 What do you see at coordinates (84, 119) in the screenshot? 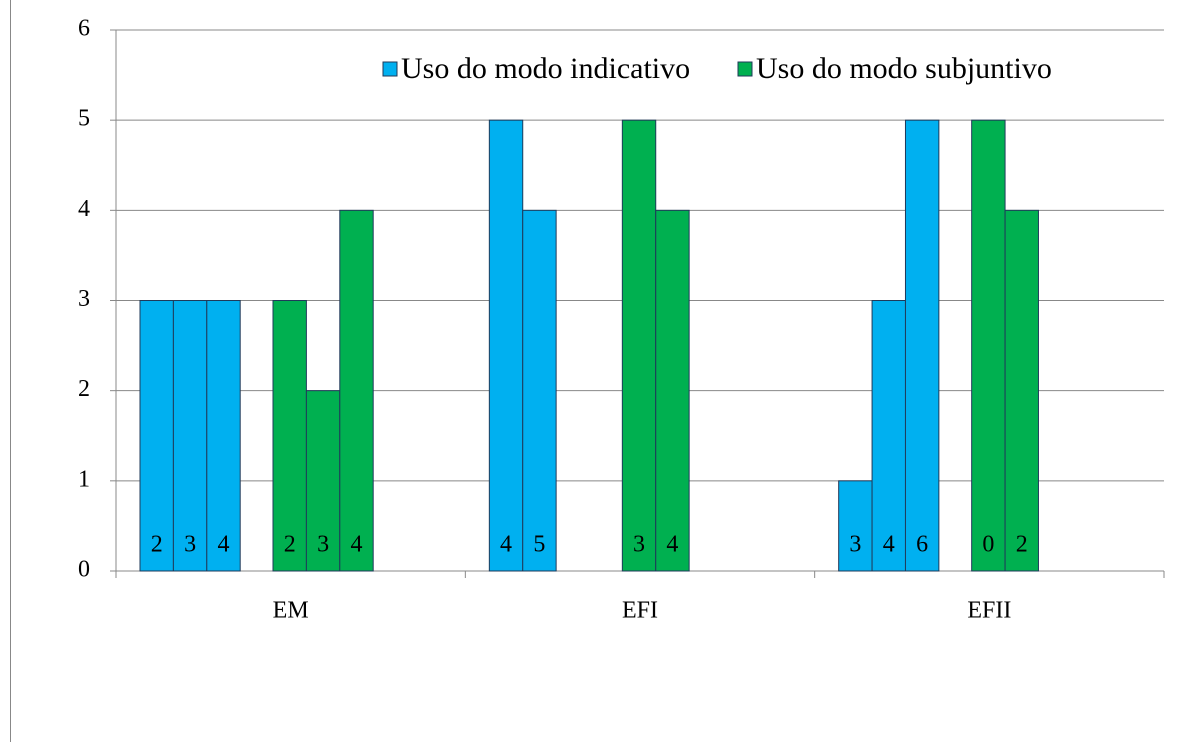
I see `y-tick-label: 5` at bounding box center [84, 119].